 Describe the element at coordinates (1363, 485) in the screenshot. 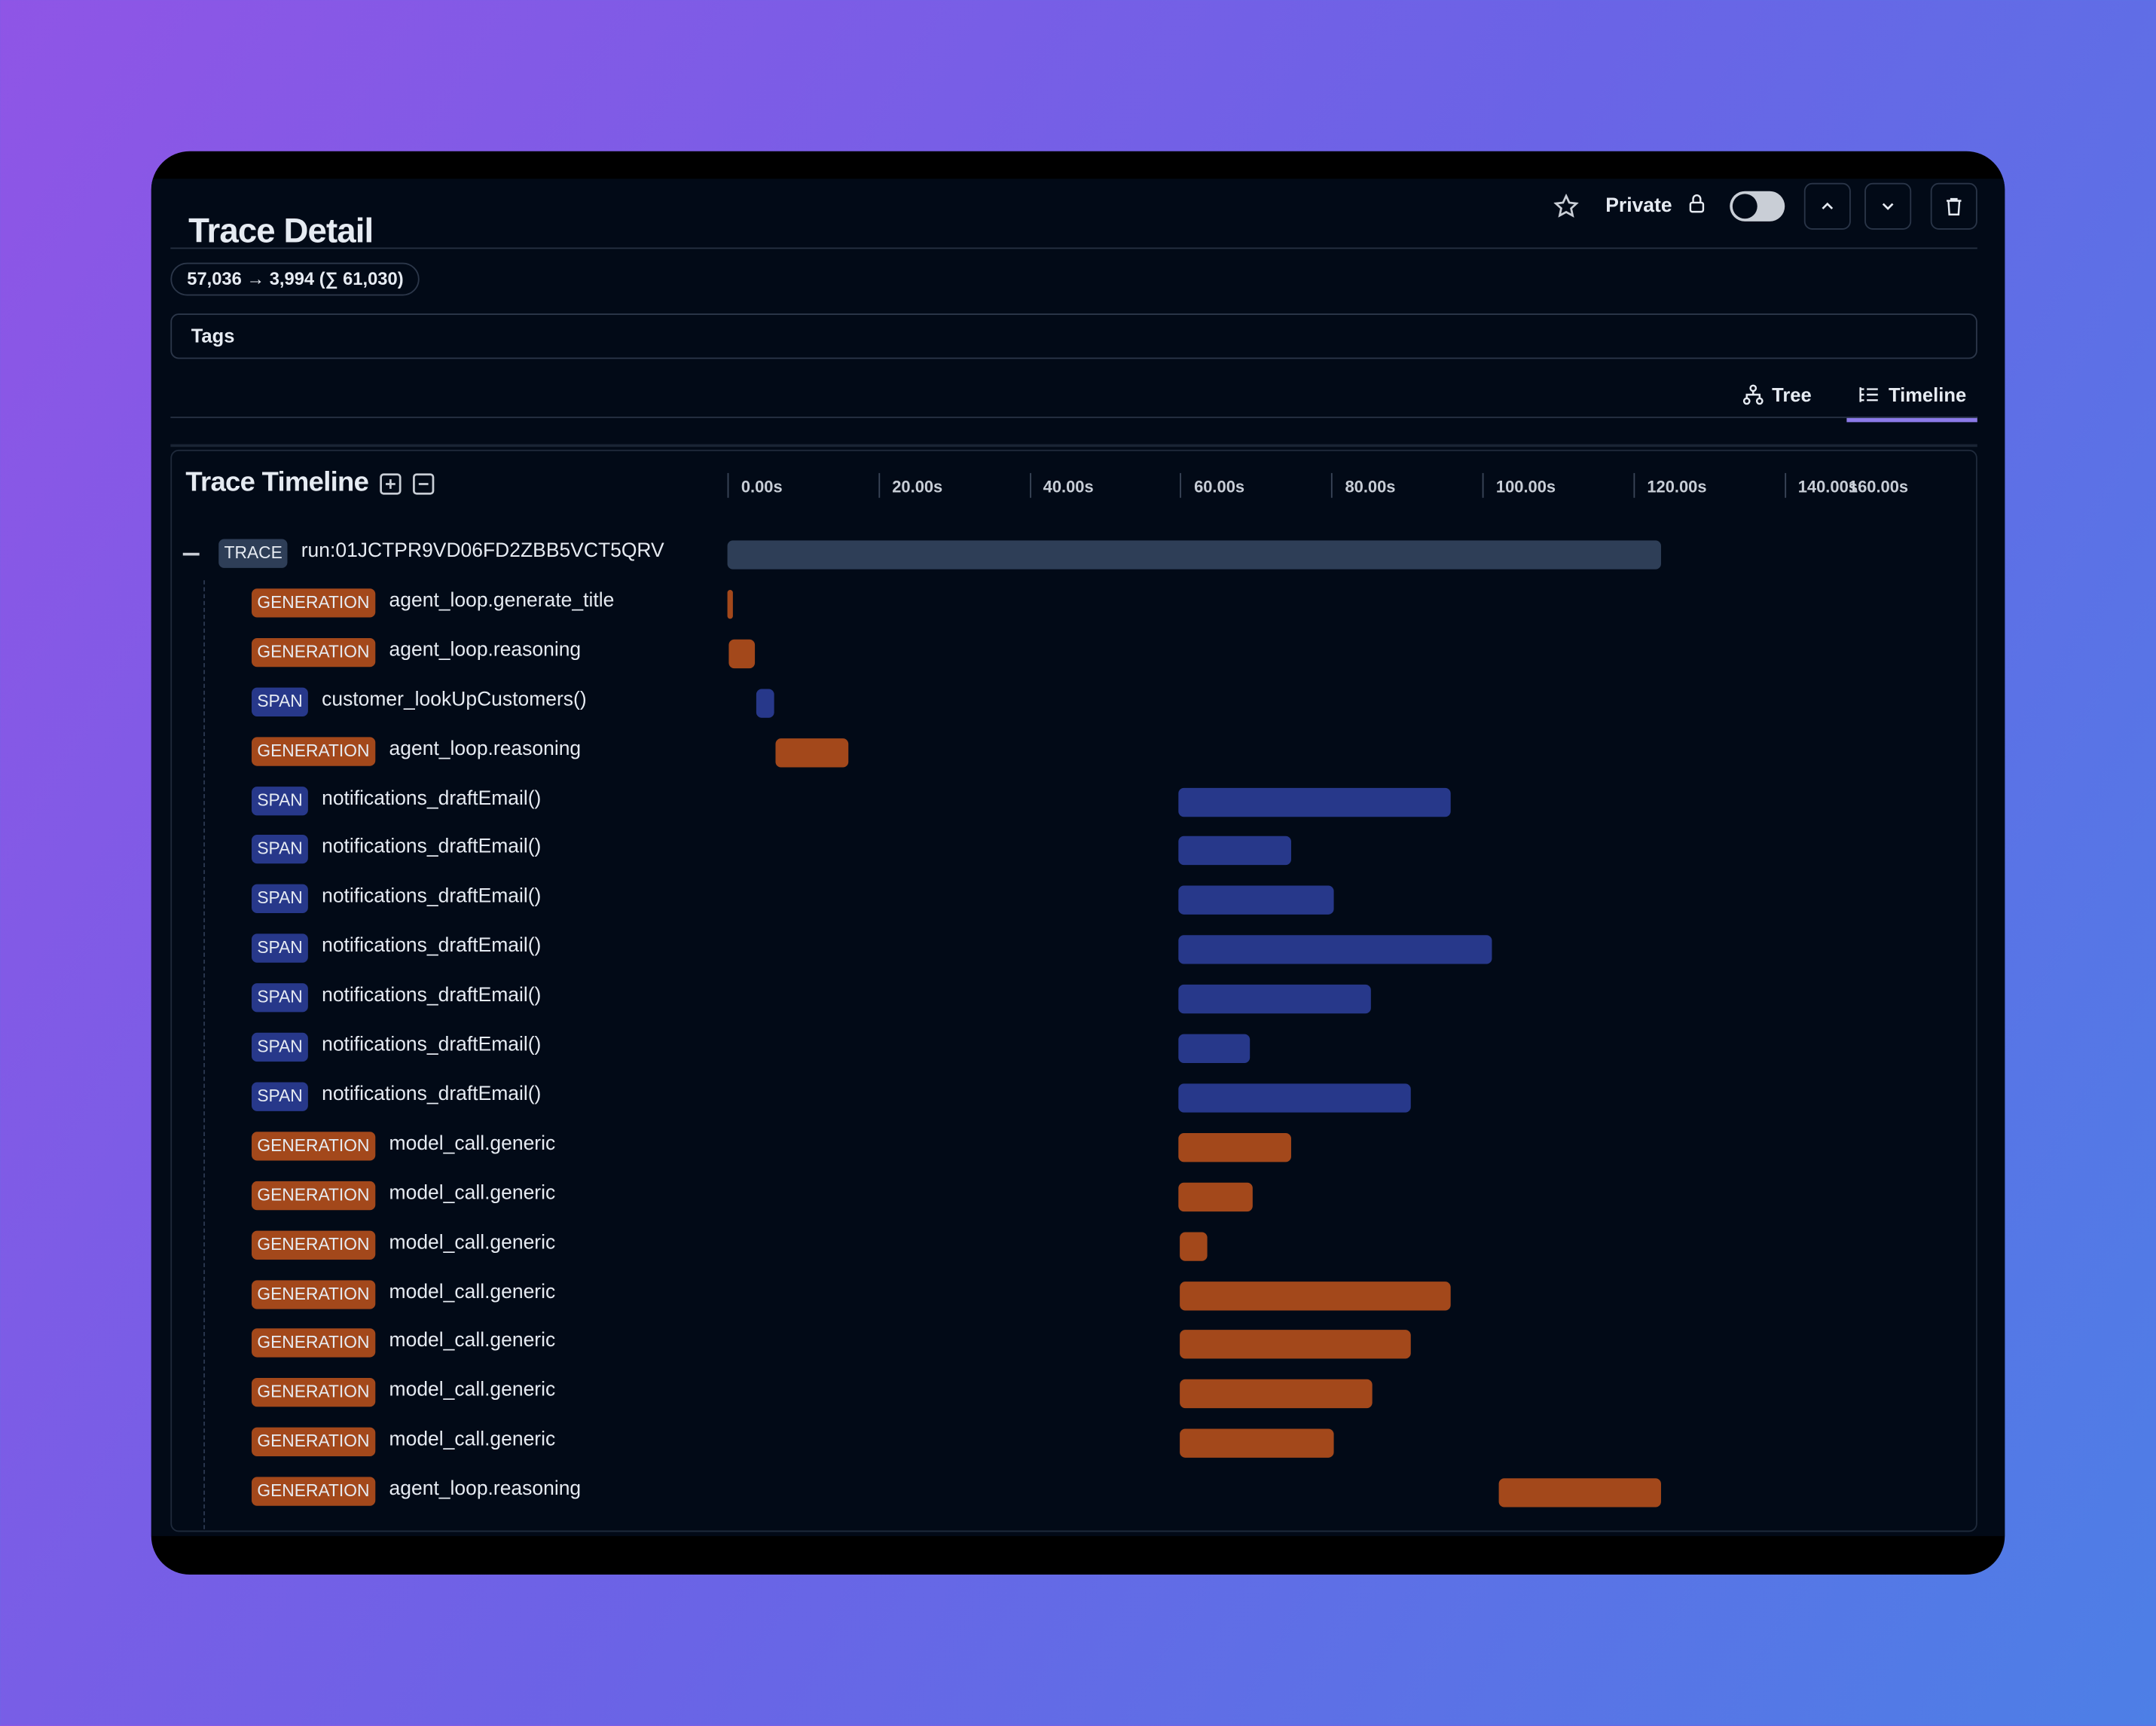

I see `axis-tick: 80.00s` at that location.